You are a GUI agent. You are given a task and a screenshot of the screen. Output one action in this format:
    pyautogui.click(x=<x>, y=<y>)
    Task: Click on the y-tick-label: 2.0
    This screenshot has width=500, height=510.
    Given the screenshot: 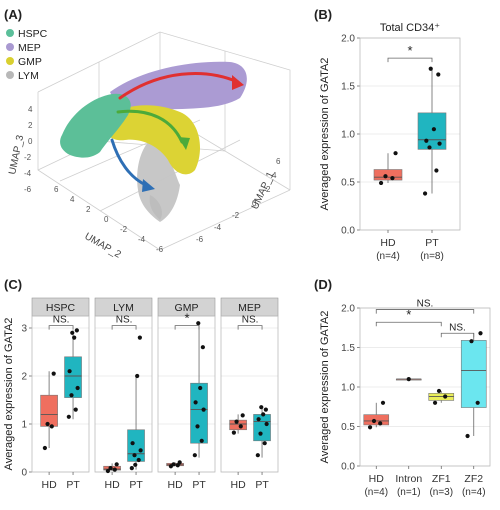 What is the action you would take?
    pyautogui.click(x=348, y=39)
    